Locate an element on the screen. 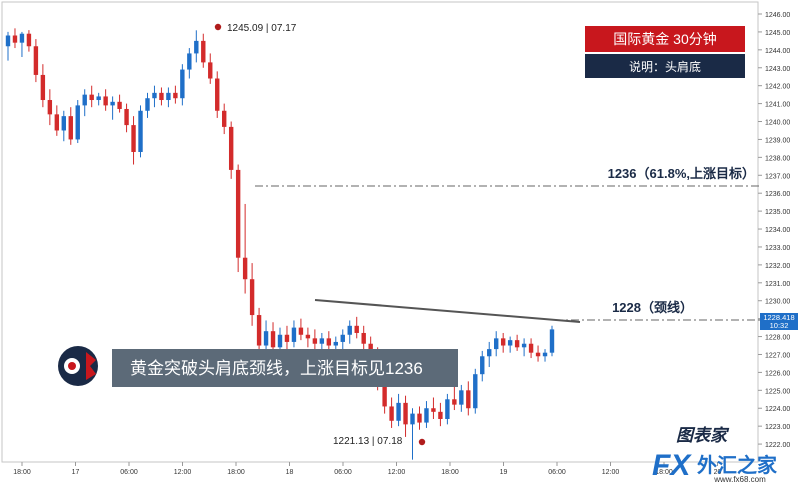  y-tick-label: 1231.00 is located at coordinates (777, 284).